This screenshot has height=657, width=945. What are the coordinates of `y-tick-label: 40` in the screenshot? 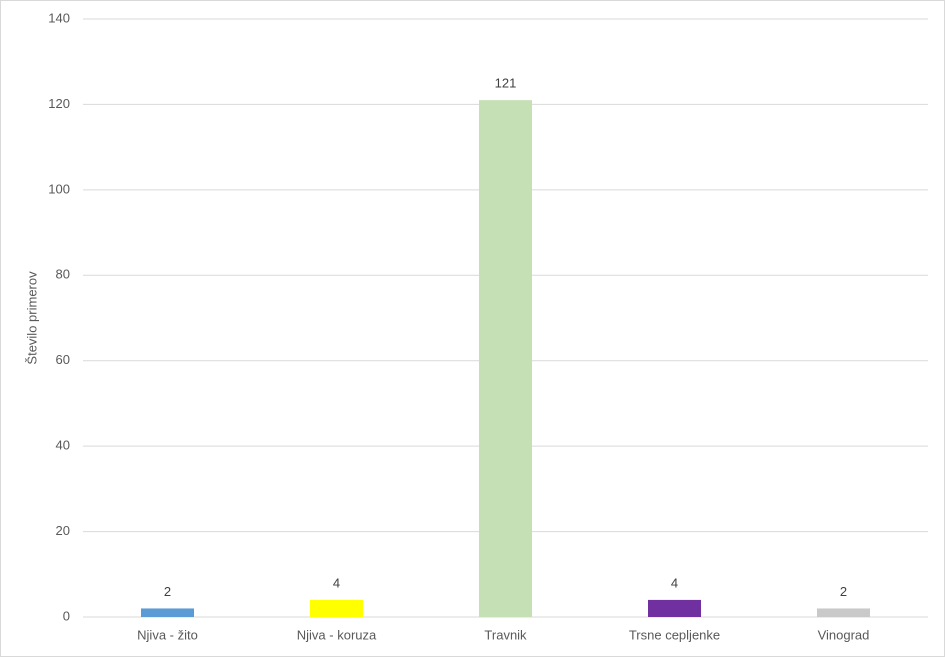 It's located at (63, 445).